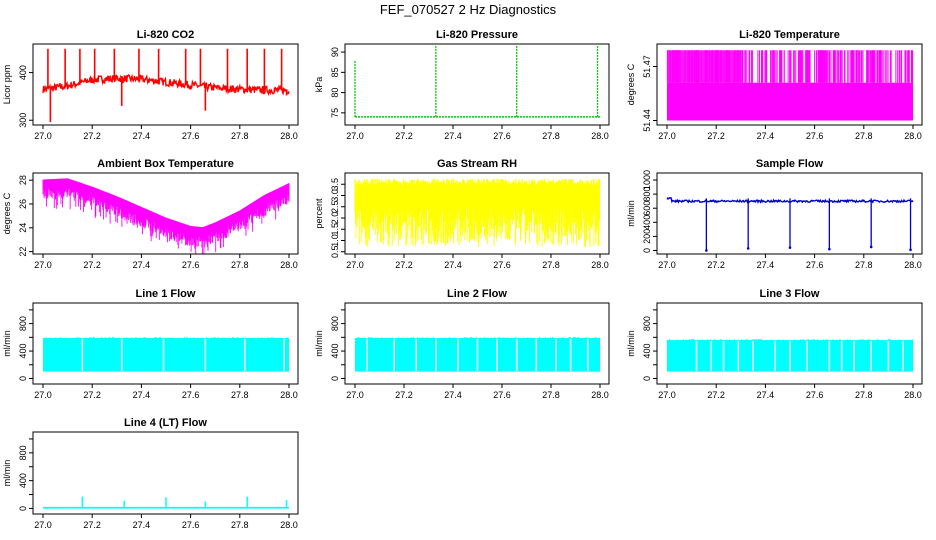 The width and height of the screenshot is (936, 540). Describe the element at coordinates (319, 213) in the screenshot. I see `y-axis-label: percent` at that location.